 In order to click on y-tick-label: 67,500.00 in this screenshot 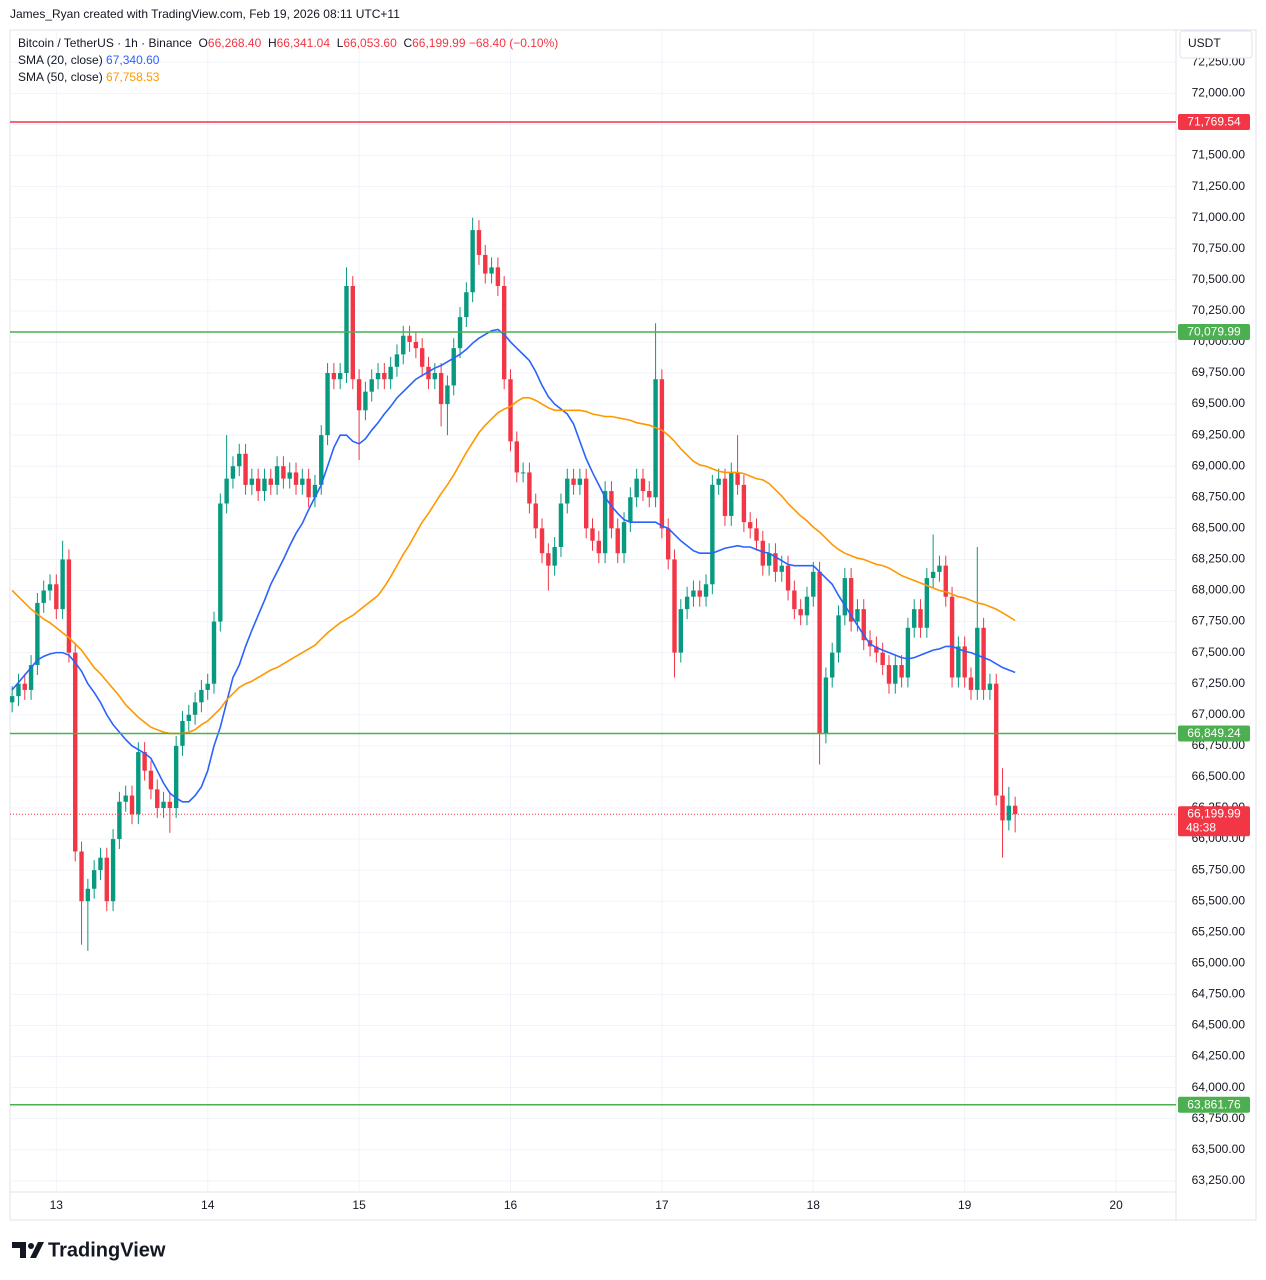, I will do `click(1219, 652)`.